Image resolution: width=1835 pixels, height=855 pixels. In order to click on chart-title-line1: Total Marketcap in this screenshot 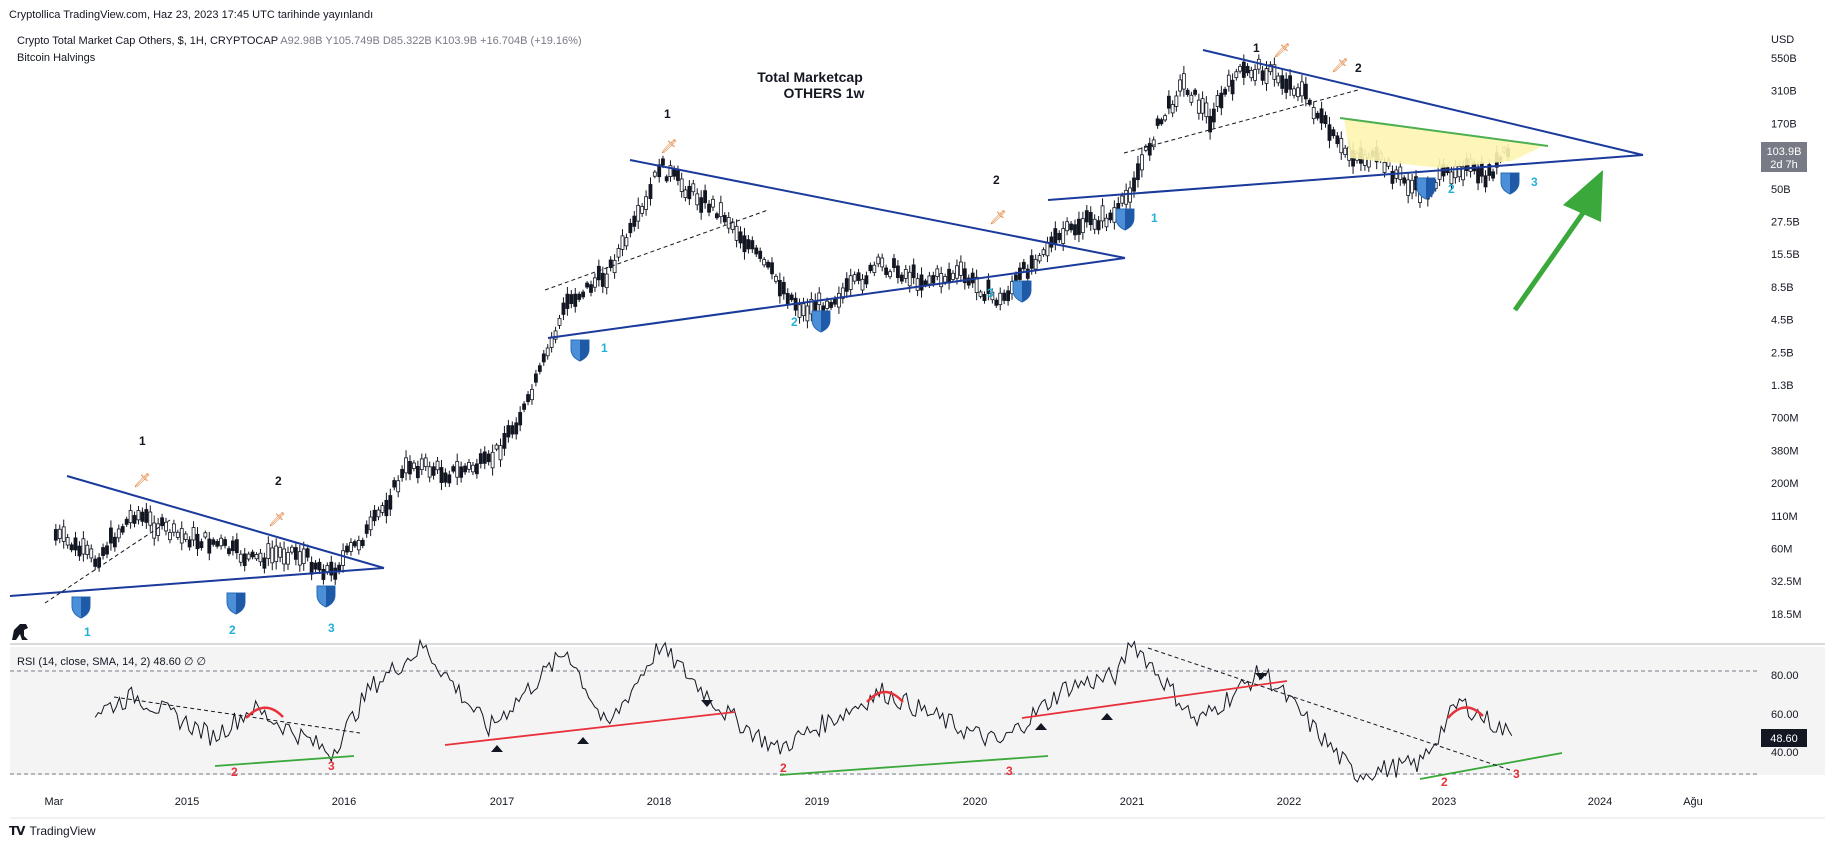, I will do `click(810, 77)`.